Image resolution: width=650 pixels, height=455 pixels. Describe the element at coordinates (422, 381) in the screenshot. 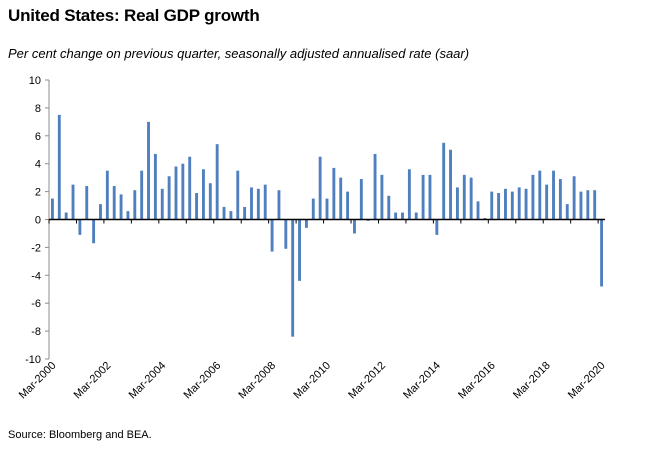

I see `x-tick-label: Mar-2014` at that location.